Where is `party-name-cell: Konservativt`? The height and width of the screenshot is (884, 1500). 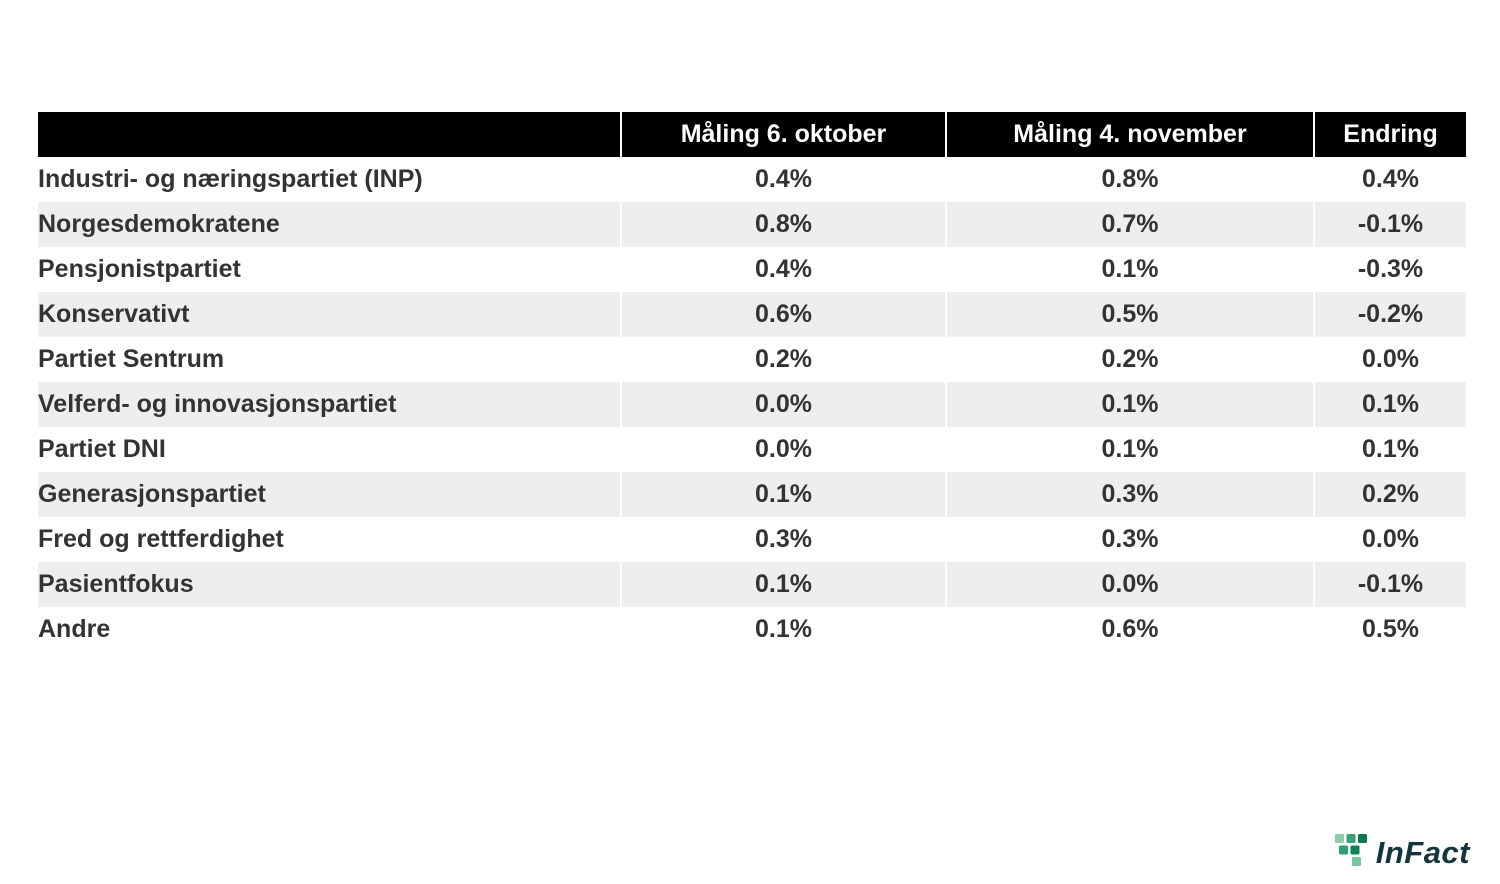 party-name-cell: Konservativt is located at coordinates (329, 314).